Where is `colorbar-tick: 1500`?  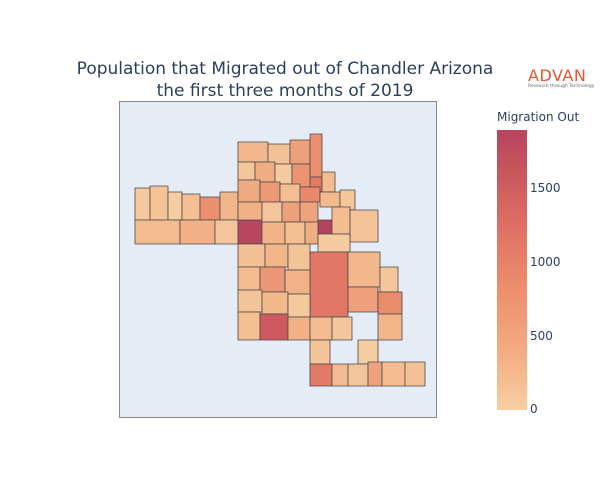
colorbar-tick: 1500 is located at coordinates (545, 188).